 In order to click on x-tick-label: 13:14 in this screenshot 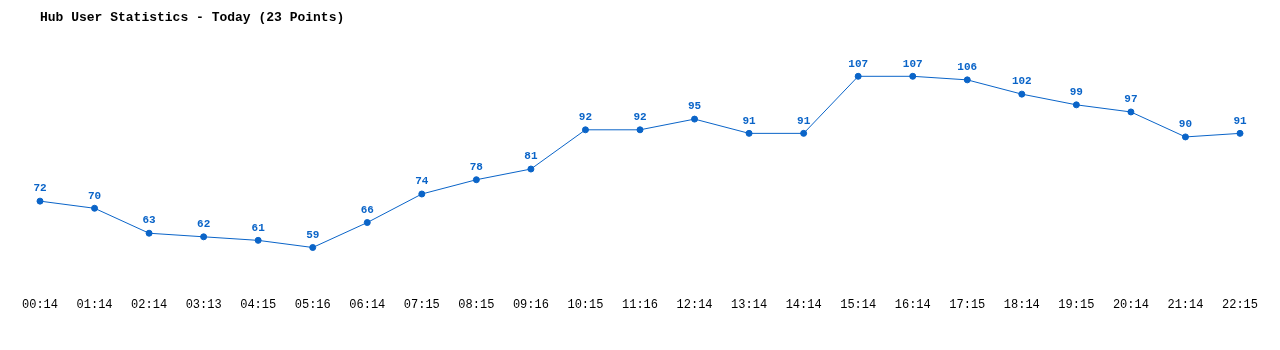, I will do `click(749, 304)`.